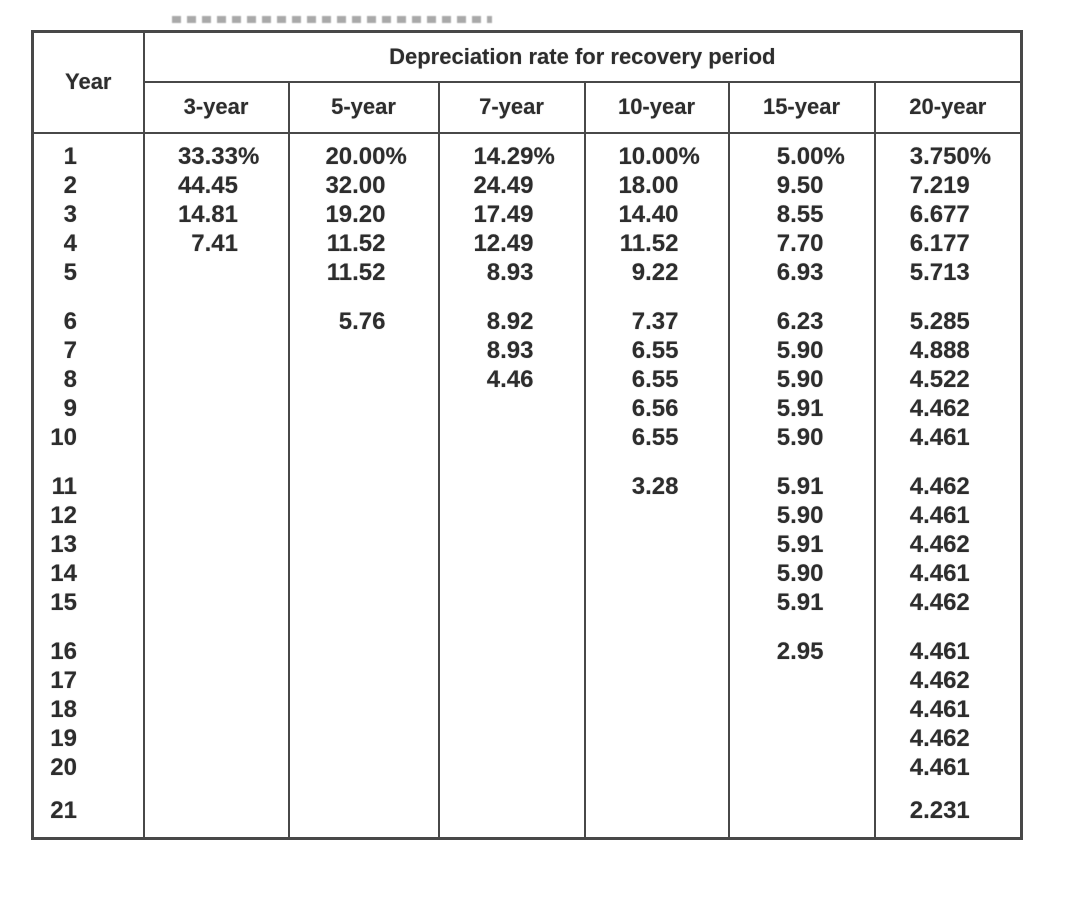  I want to click on rate-cell: 3.750%, so click(948, 157).